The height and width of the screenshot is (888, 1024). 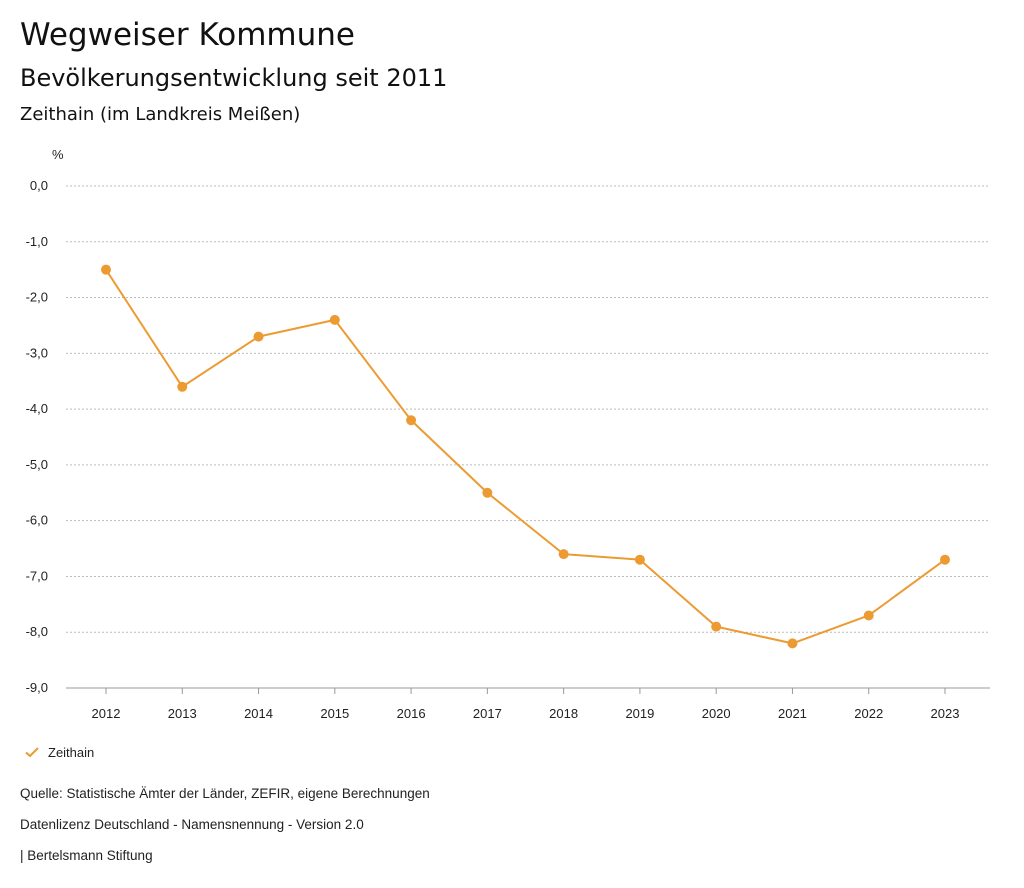 I want to click on y-tick-label: -7,0, so click(x=37, y=575).